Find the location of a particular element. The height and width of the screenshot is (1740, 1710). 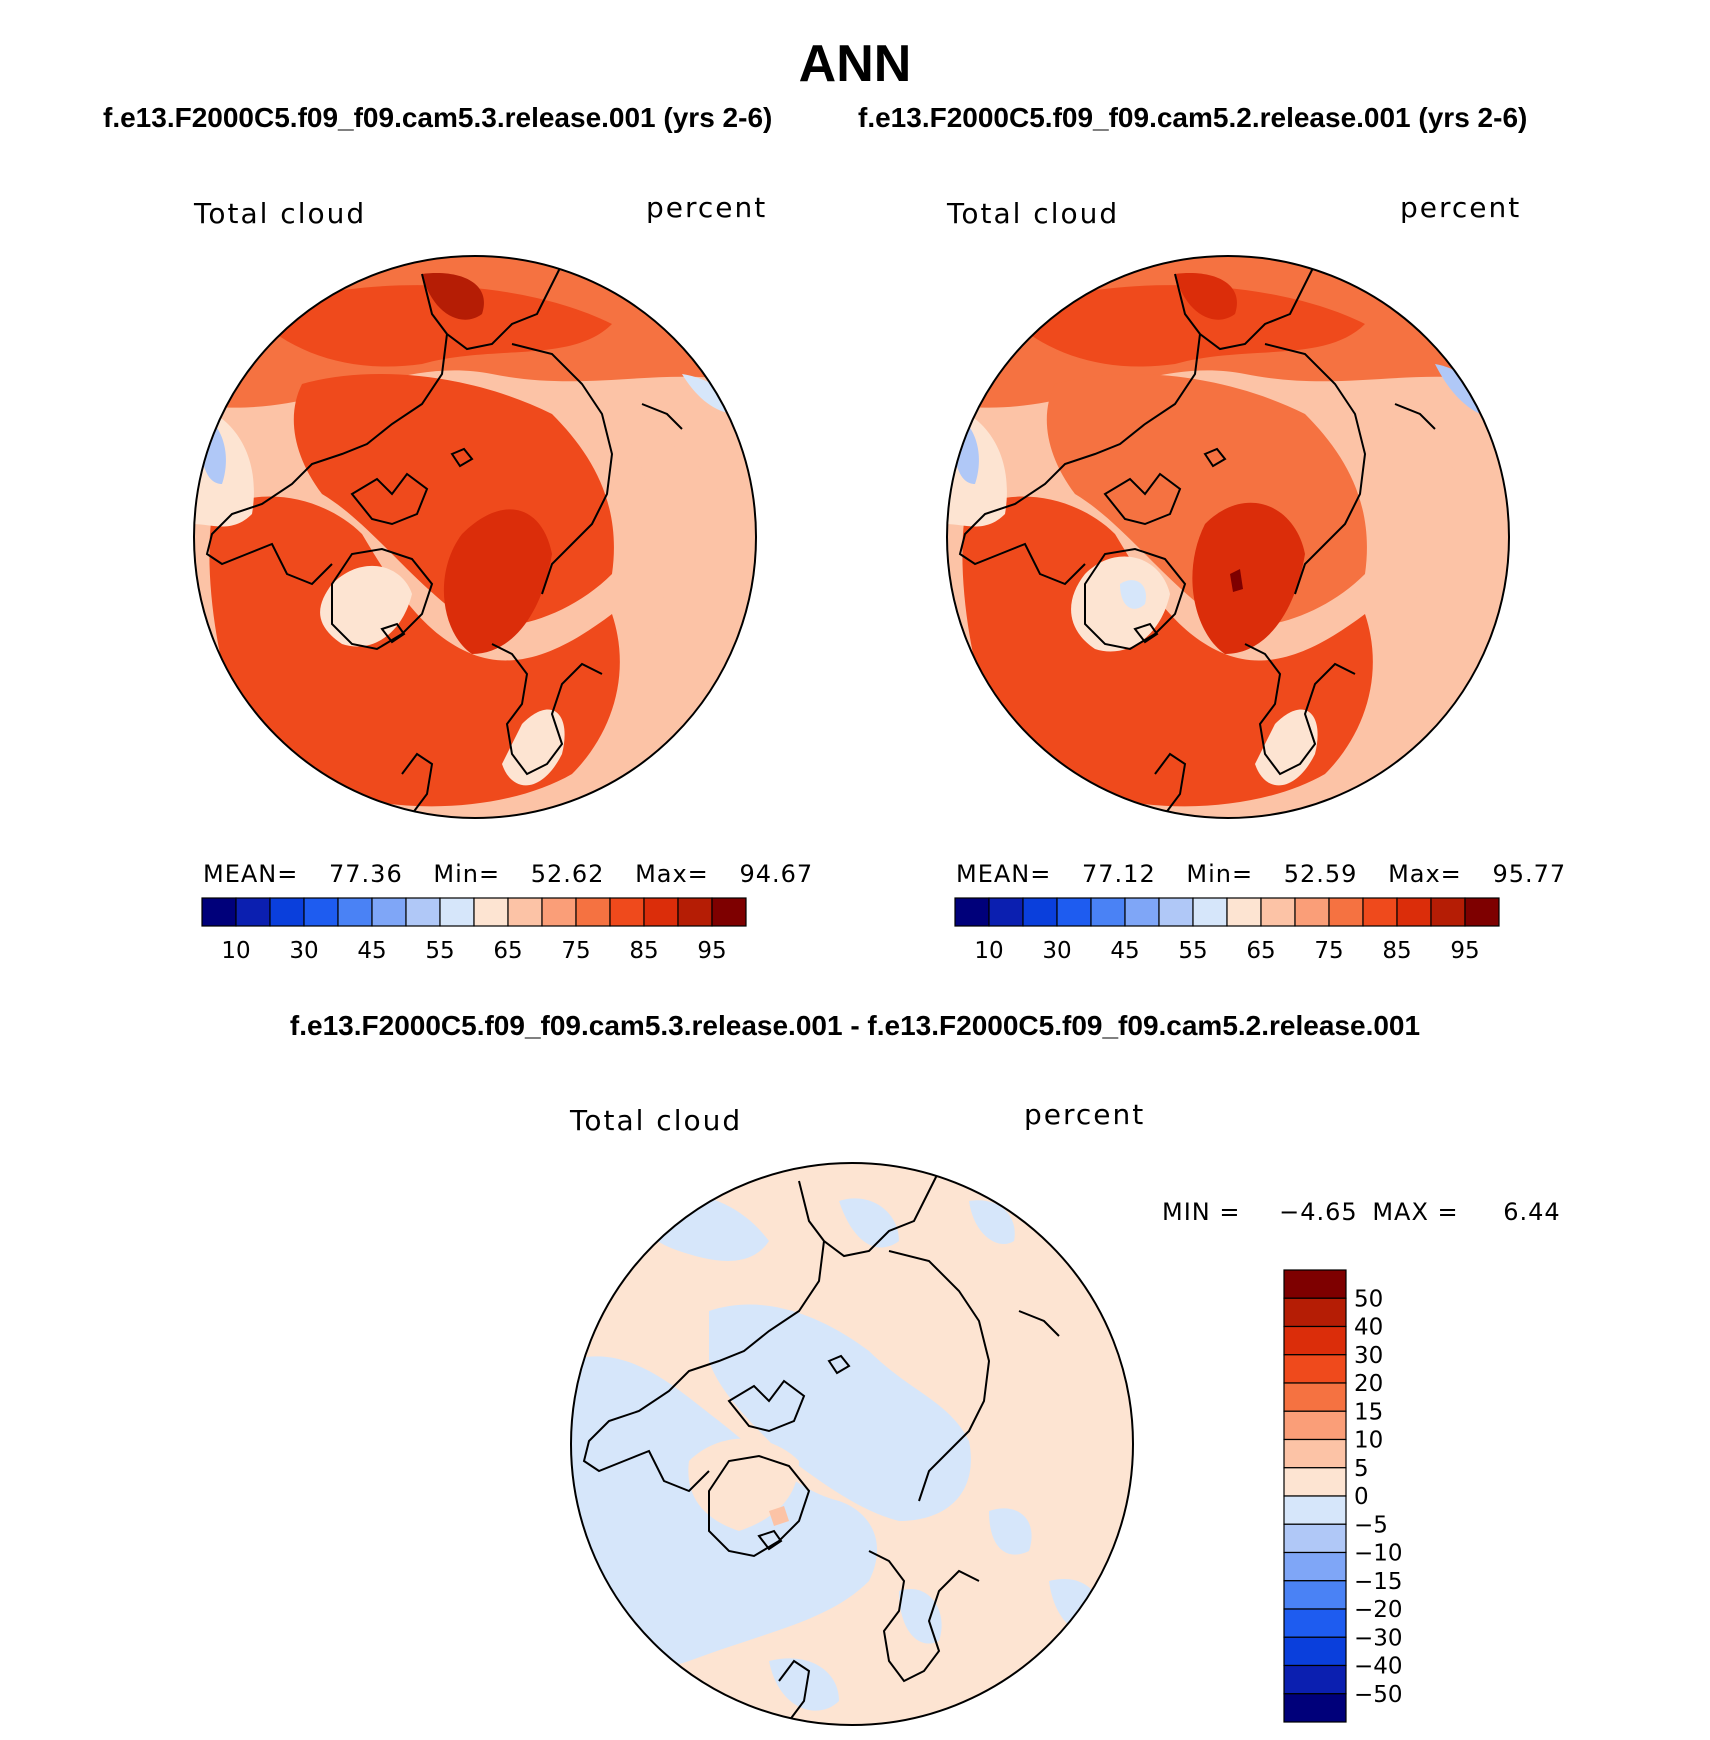

panel1-max-label: Max= is located at coordinates (672, 874).